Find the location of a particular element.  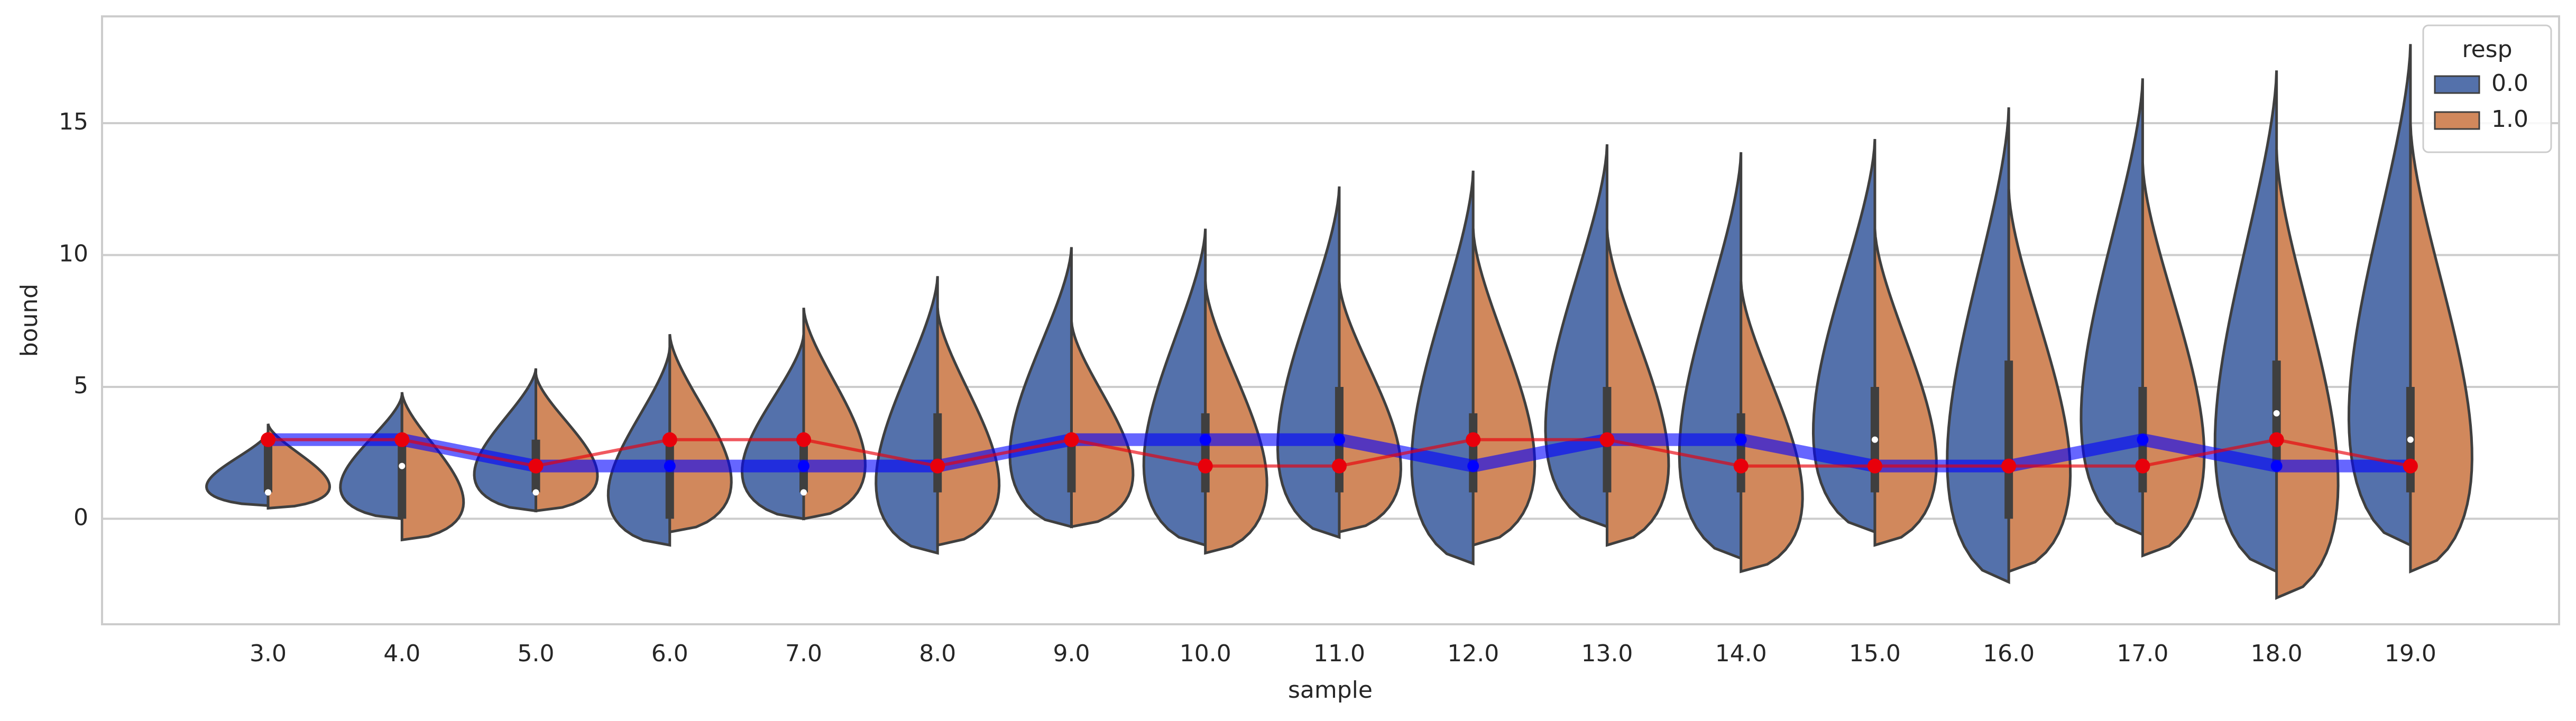

x-tick-label: 12.0 is located at coordinates (1473, 653).